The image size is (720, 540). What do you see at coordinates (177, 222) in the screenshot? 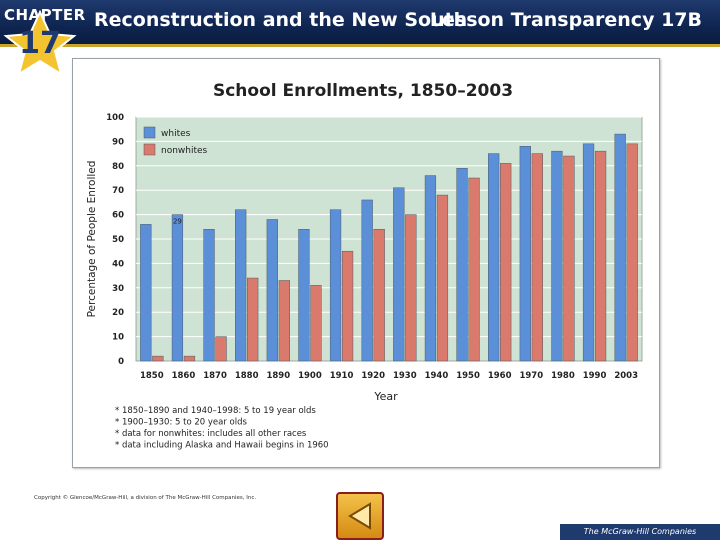
I see `data-label: 29` at bounding box center [177, 222].